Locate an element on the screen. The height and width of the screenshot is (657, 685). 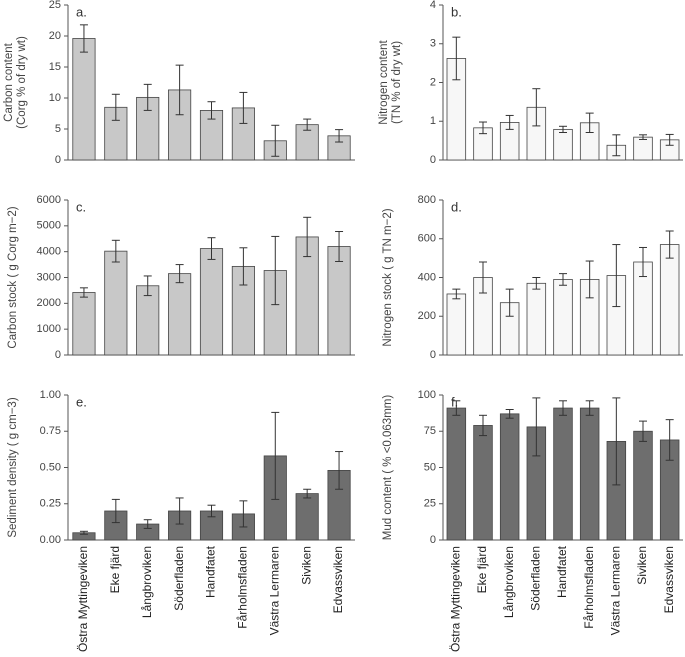
x-tick-label: Edvassviken is located at coordinates (338, 579).